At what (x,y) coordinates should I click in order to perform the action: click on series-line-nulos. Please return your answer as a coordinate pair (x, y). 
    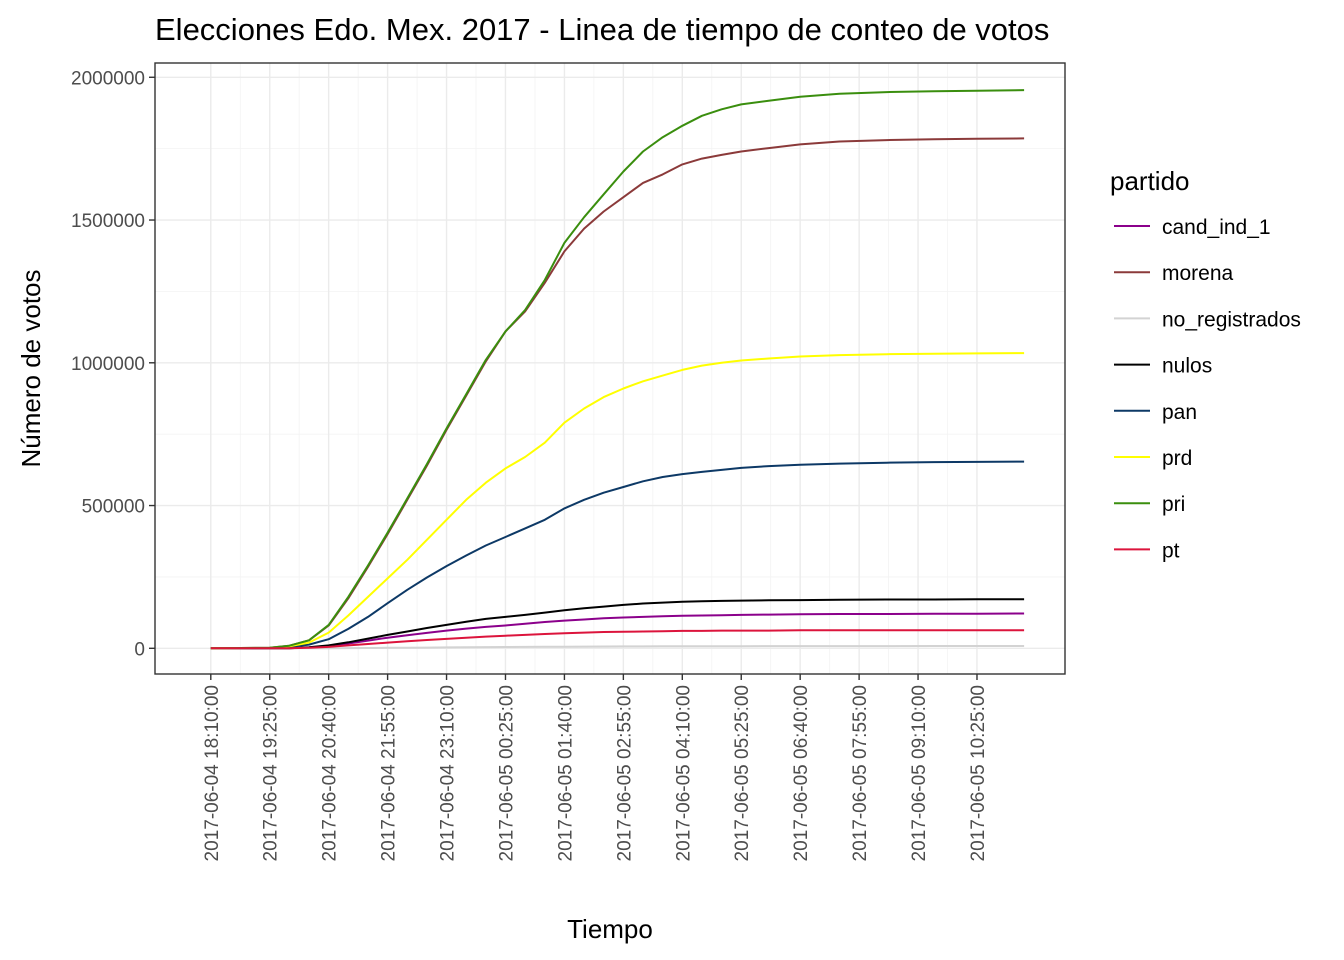
    Looking at the image, I should click on (617, 624).